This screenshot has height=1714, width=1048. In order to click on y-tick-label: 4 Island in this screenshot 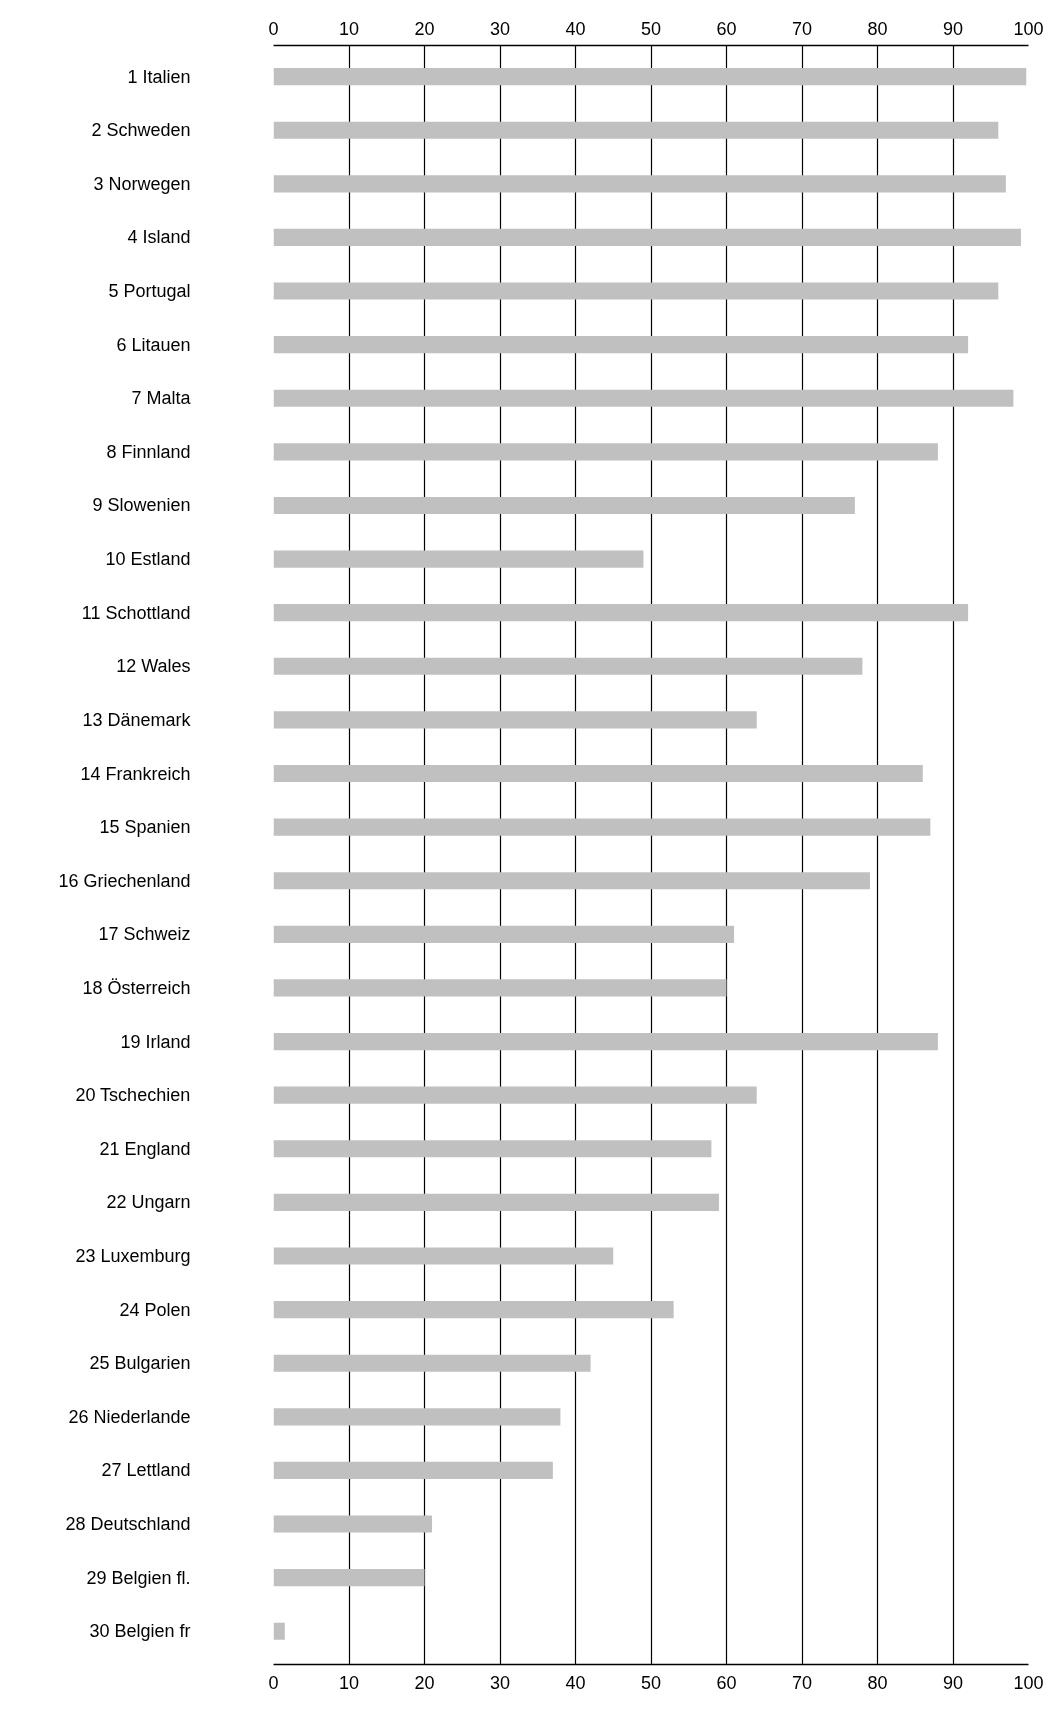, I will do `click(159, 237)`.